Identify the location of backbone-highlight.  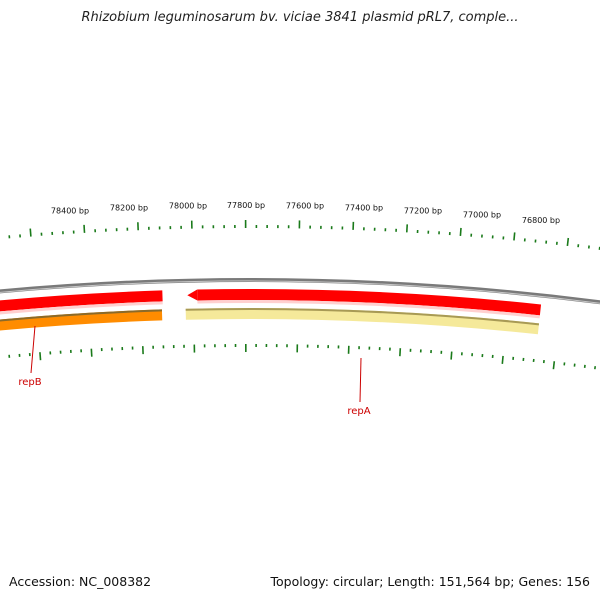
(300, 292).